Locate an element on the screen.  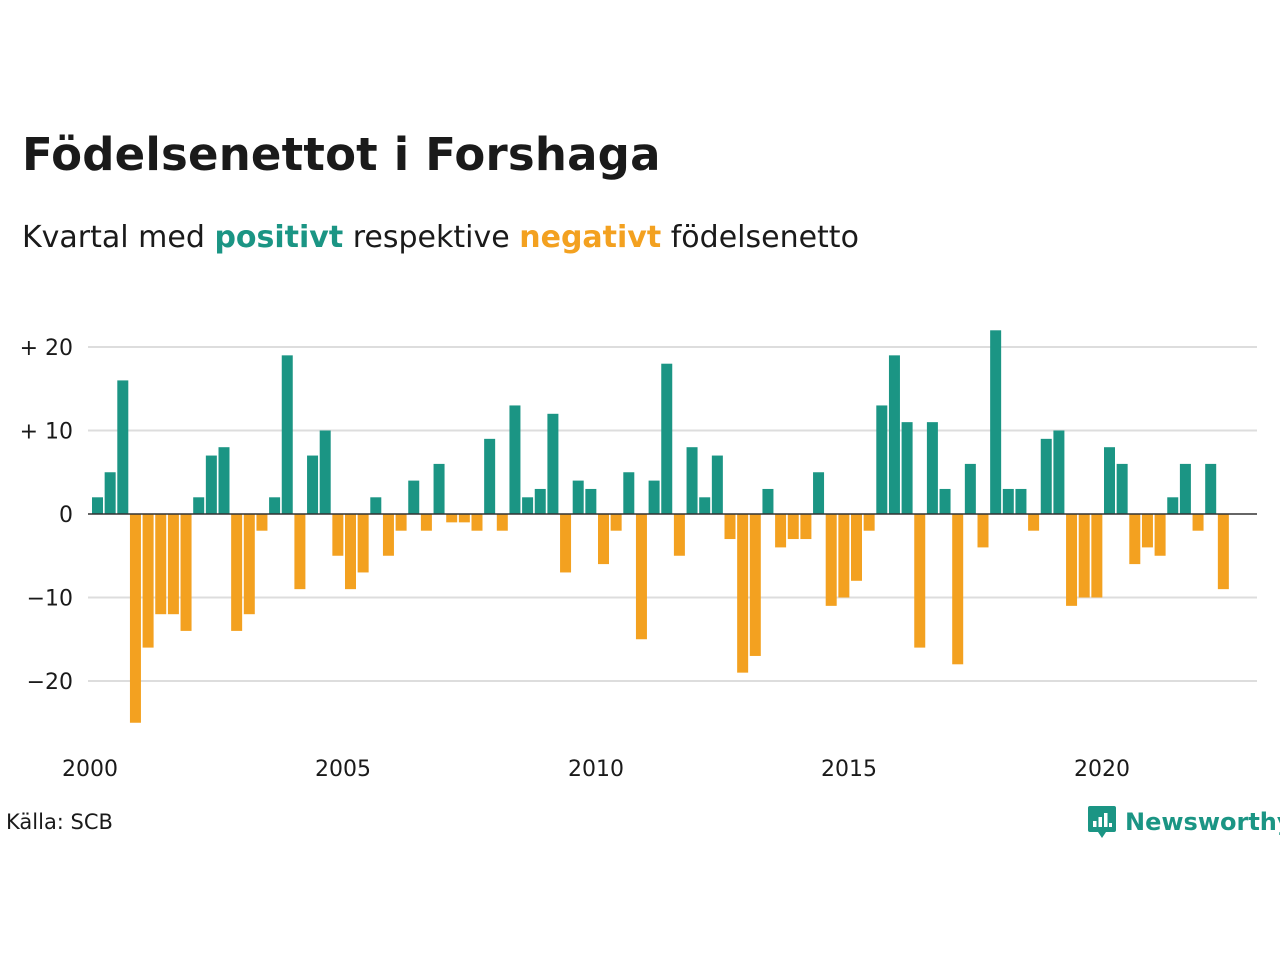
y-tick-label: + 20 is located at coordinates (46, 348).